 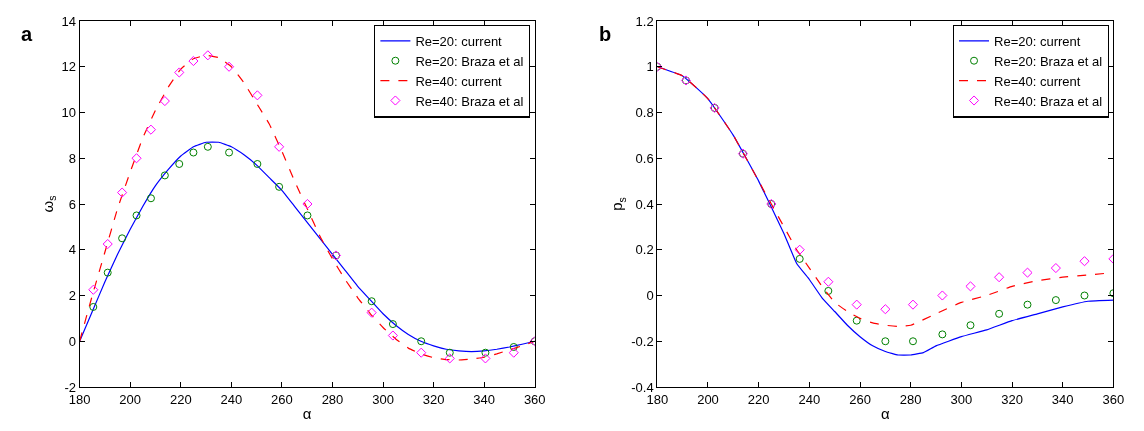 I want to click on y-tick-label: 4, so click(x=72, y=250).